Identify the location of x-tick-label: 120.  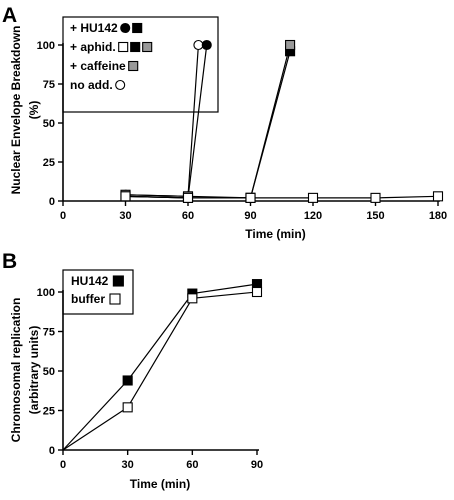
(313, 216).